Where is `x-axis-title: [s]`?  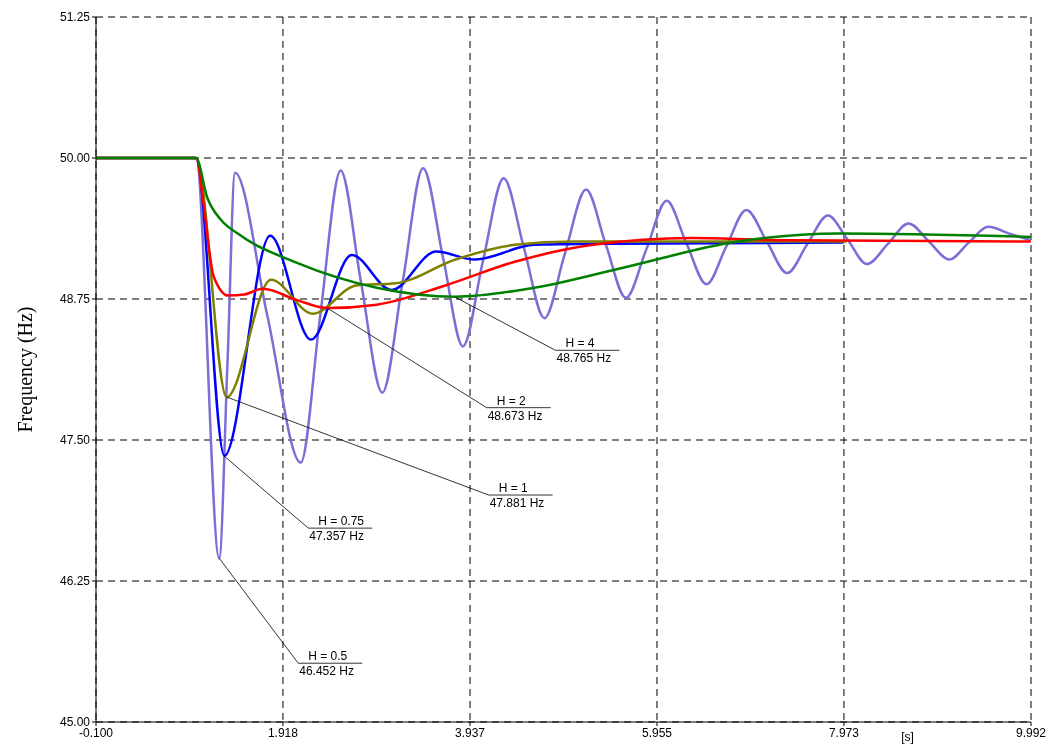 x-axis-title: [s] is located at coordinates (907, 737).